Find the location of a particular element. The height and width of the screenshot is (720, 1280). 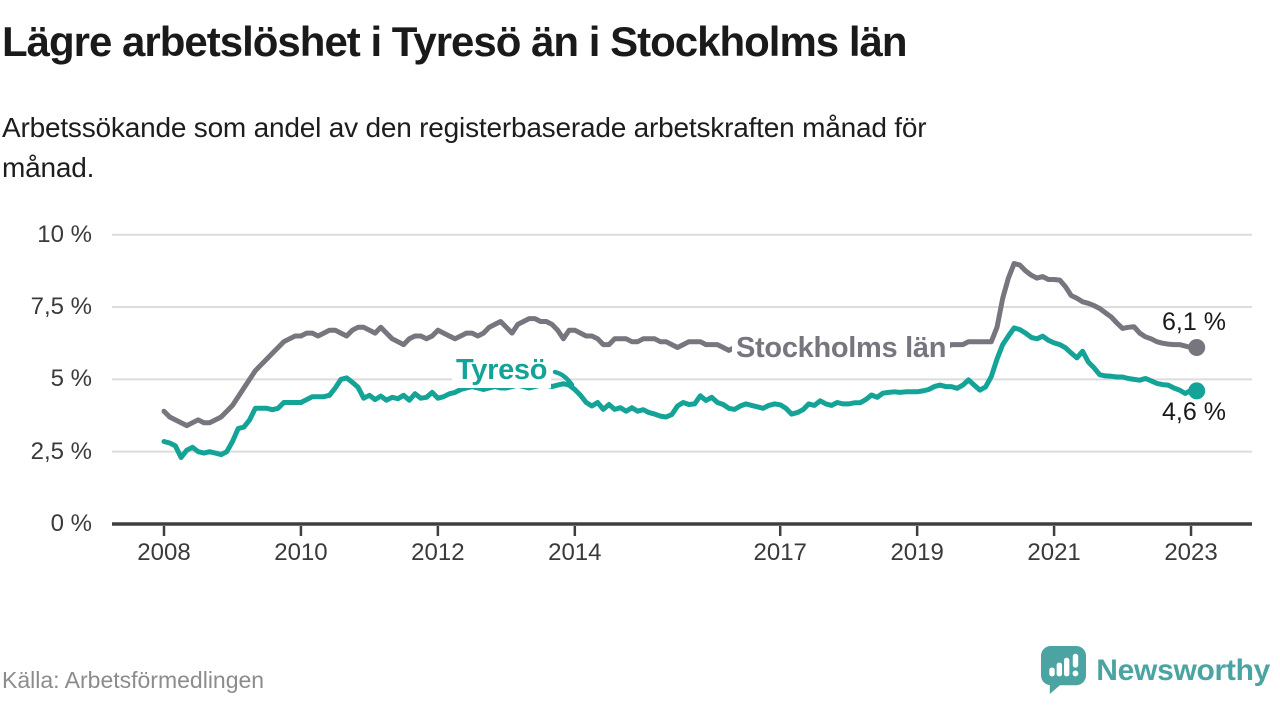

x-tick-label: 2010 is located at coordinates (301, 552).